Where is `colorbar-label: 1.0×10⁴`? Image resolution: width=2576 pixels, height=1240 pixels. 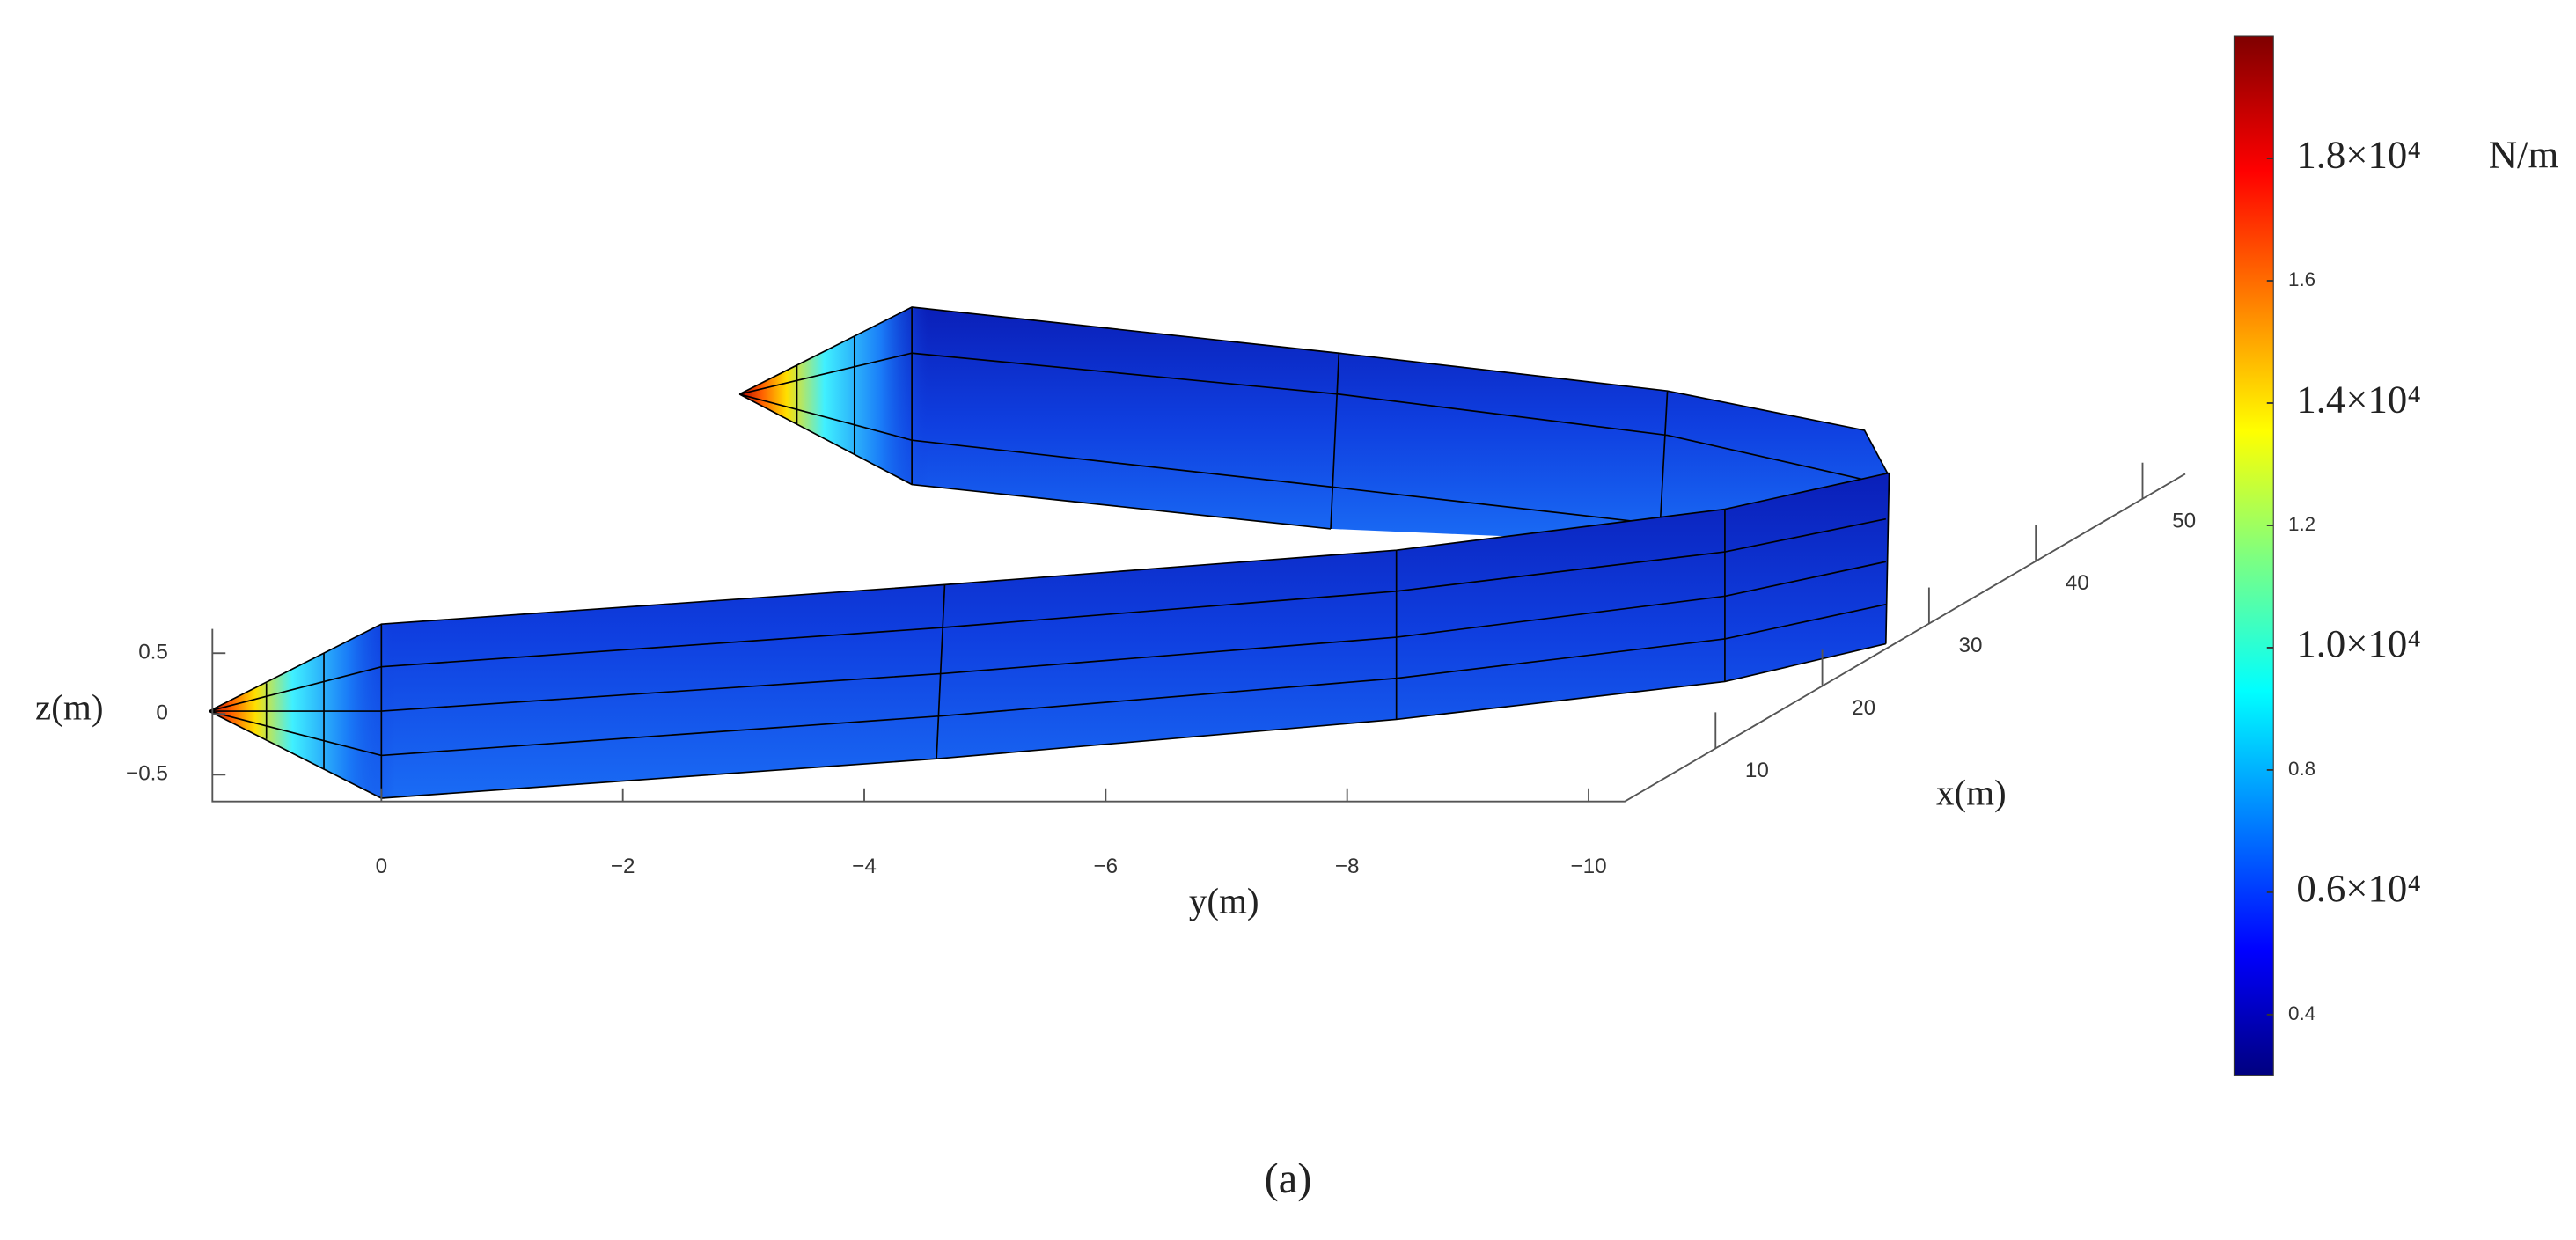 colorbar-label: 1.0×10⁴ is located at coordinates (2358, 643).